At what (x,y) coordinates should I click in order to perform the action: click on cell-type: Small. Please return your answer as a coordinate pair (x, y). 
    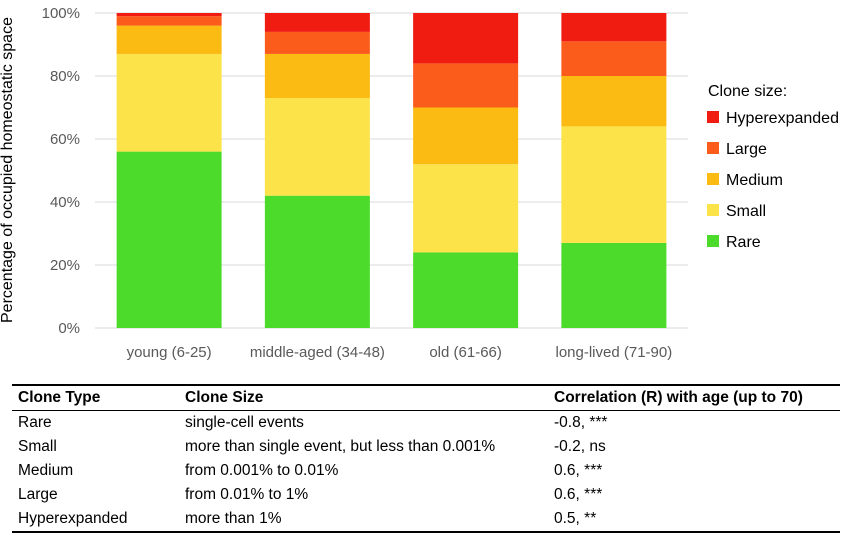
    Looking at the image, I should click on (37, 446).